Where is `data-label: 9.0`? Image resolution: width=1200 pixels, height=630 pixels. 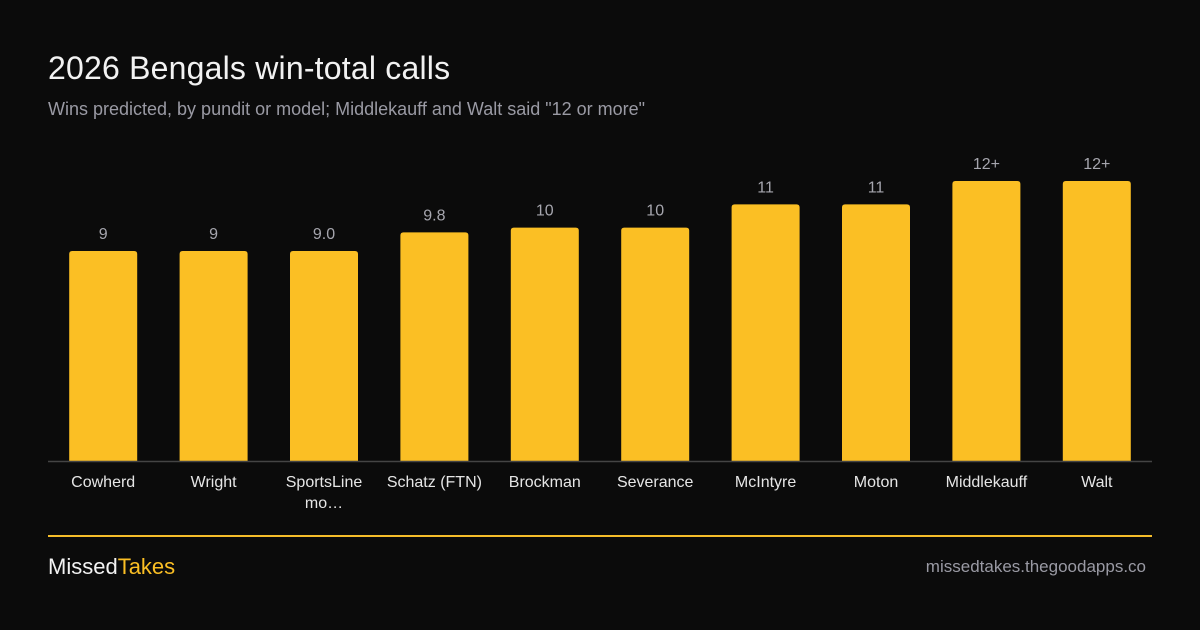
data-label: 9.0 is located at coordinates (324, 234).